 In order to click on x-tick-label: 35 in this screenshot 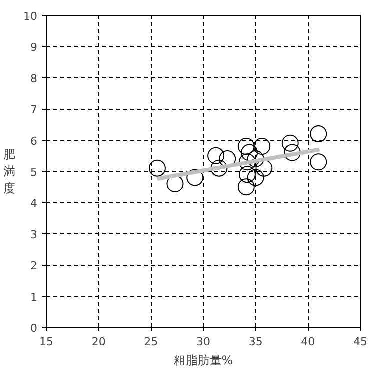, I will do `click(255, 342)`.